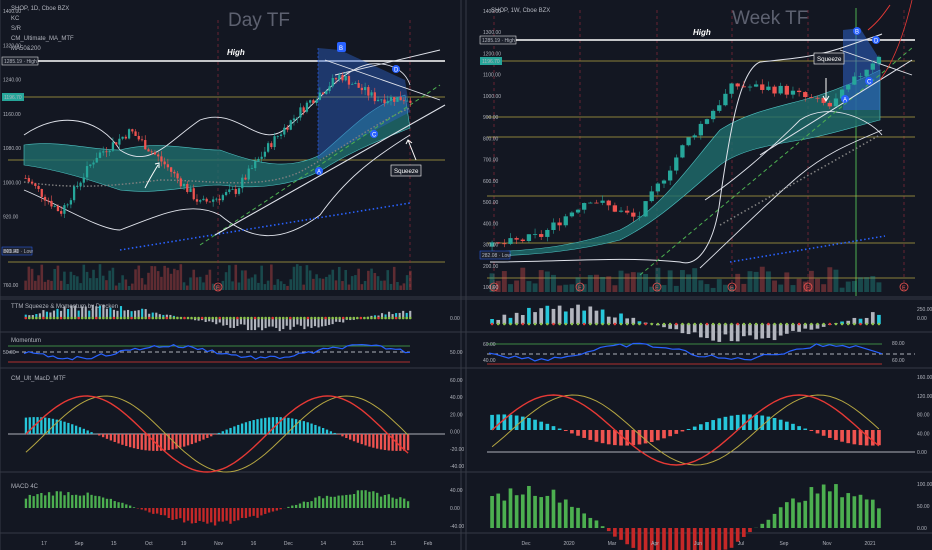 This screenshot has width=932, height=550. Describe the element at coordinates (374, 136) in the screenshot. I see `svg-text: C` at that location.